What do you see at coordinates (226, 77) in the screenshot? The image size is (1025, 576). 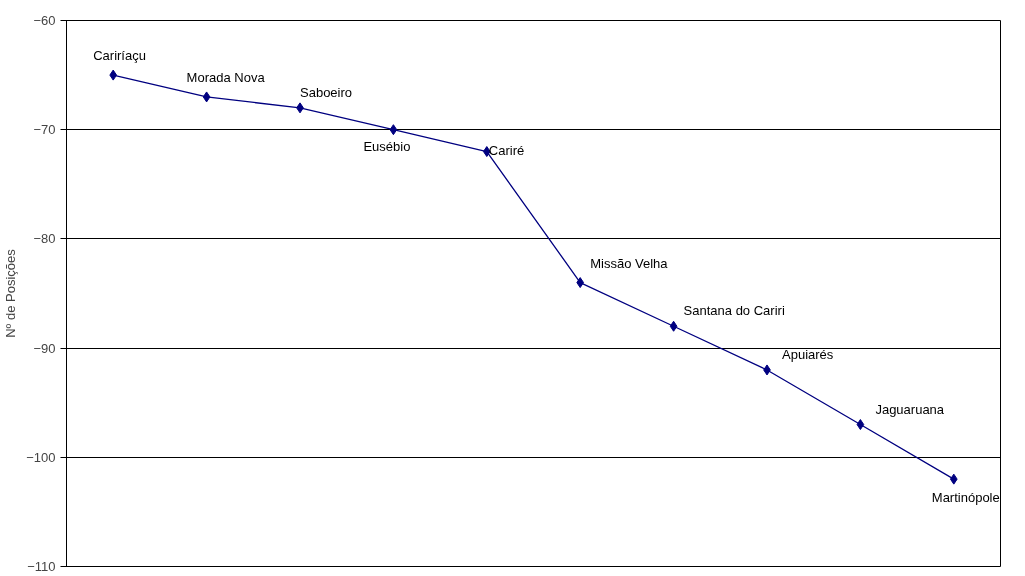 I see `data-label: Morada Nova` at bounding box center [226, 77].